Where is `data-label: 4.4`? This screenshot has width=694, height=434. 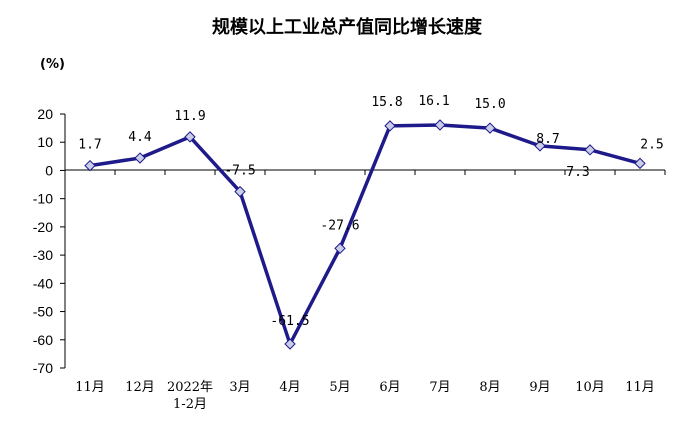 data-label: 4.4 is located at coordinates (140, 137).